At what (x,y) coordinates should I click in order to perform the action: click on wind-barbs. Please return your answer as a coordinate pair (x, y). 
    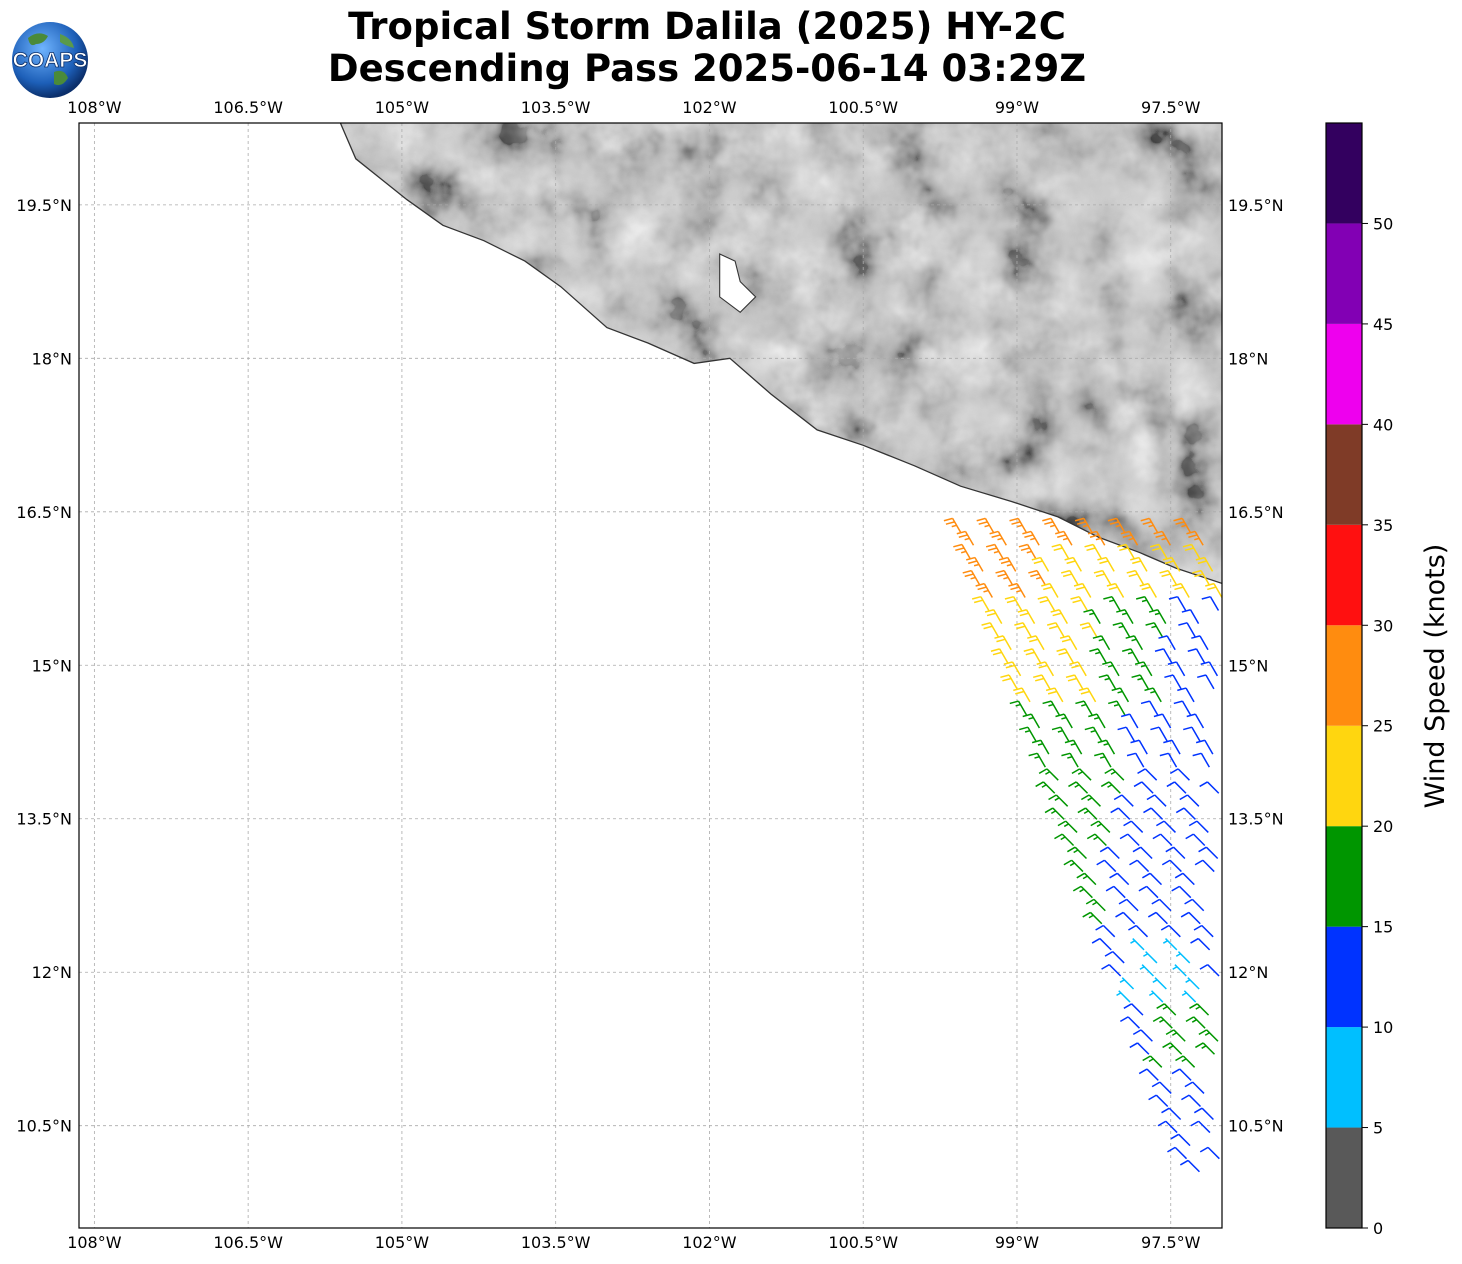
    Looking at the image, I should click on (1082, 845).